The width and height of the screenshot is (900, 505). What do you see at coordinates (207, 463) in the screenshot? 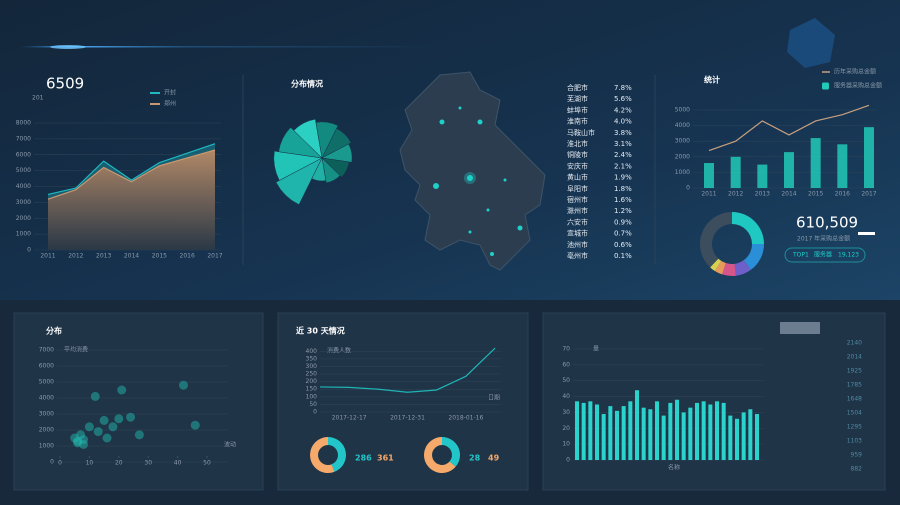
I see `x-tick-label: 50` at bounding box center [207, 463].